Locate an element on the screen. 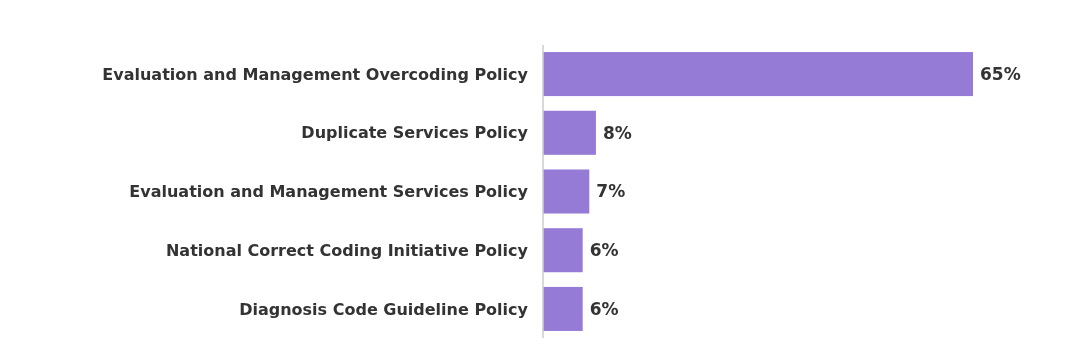 The image size is (1084, 344). data-label: 65% is located at coordinates (1000, 74).